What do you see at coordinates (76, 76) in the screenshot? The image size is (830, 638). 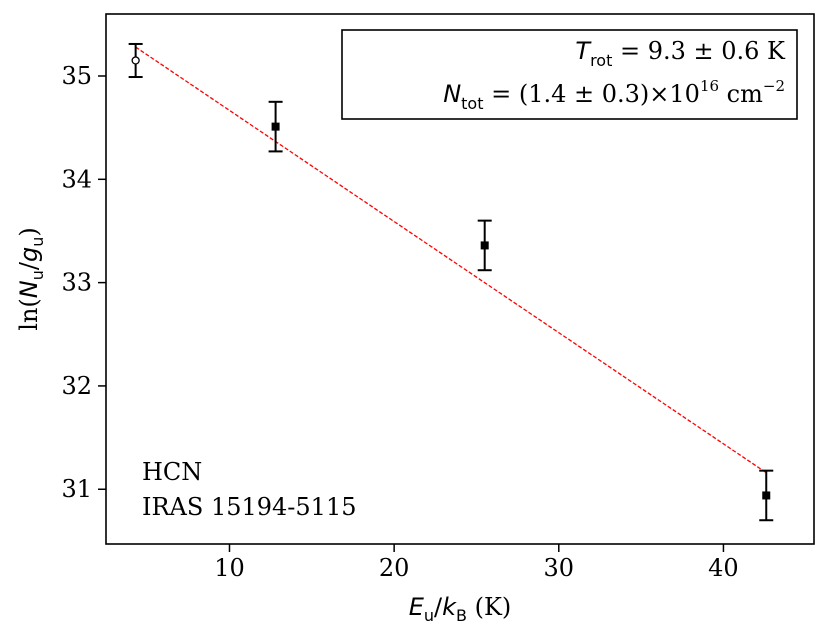 I see `y-tick-label: 35` at bounding box center [76, 76].